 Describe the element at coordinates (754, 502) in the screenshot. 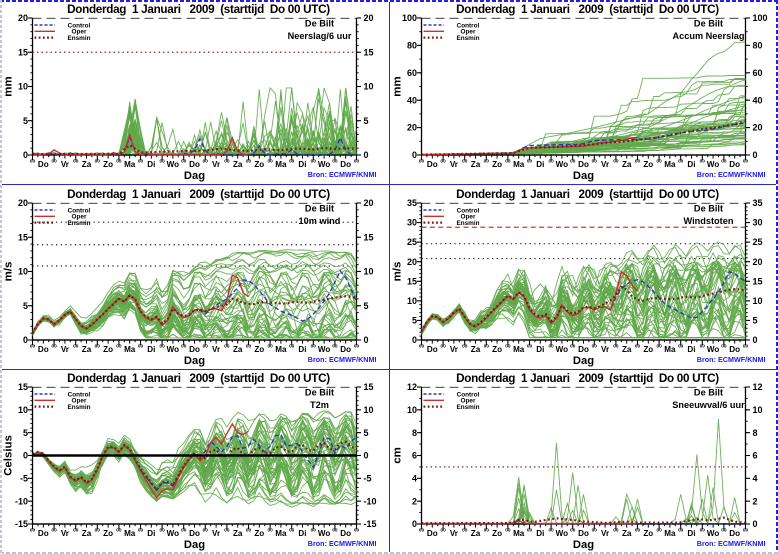

I see `svg-text: 2` at that location.